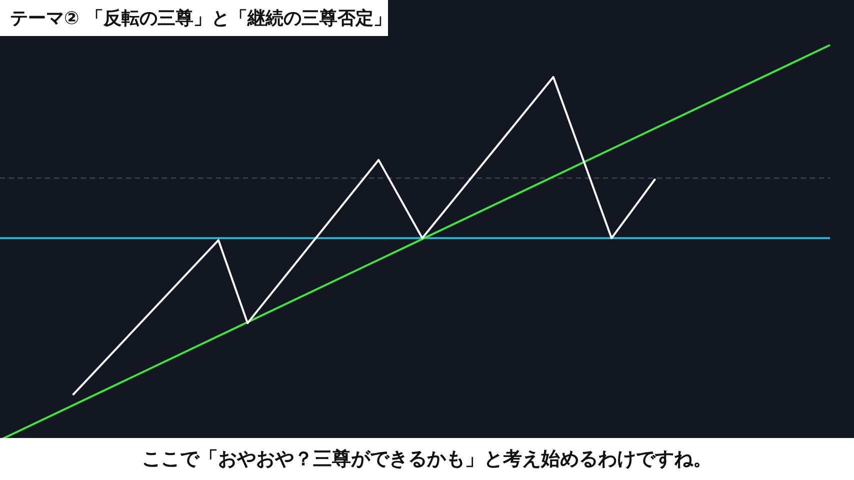 The width and height of the screenshot is (854, 480). Describe the element at coordinates (201, 19) in the screenshot. I see `chart-title: テーマ② 「反転の三尊」と「継続の三尊否定」` at that location.